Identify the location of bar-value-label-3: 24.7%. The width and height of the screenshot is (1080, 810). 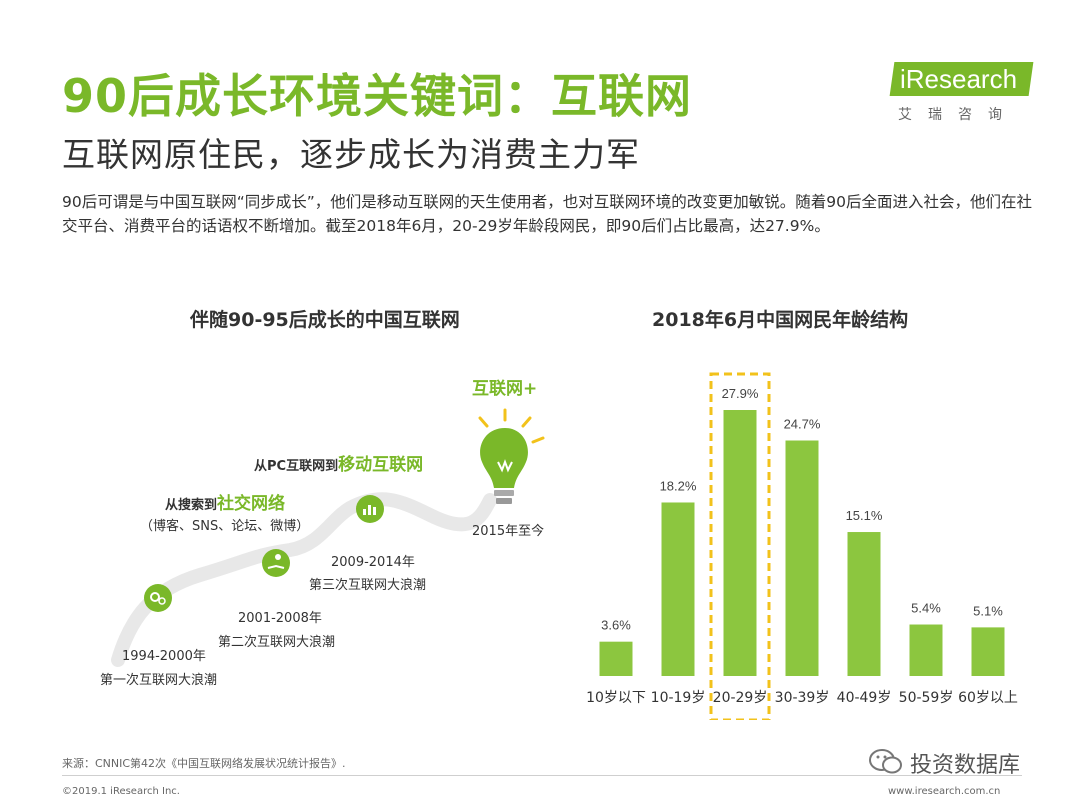
(802, 424).